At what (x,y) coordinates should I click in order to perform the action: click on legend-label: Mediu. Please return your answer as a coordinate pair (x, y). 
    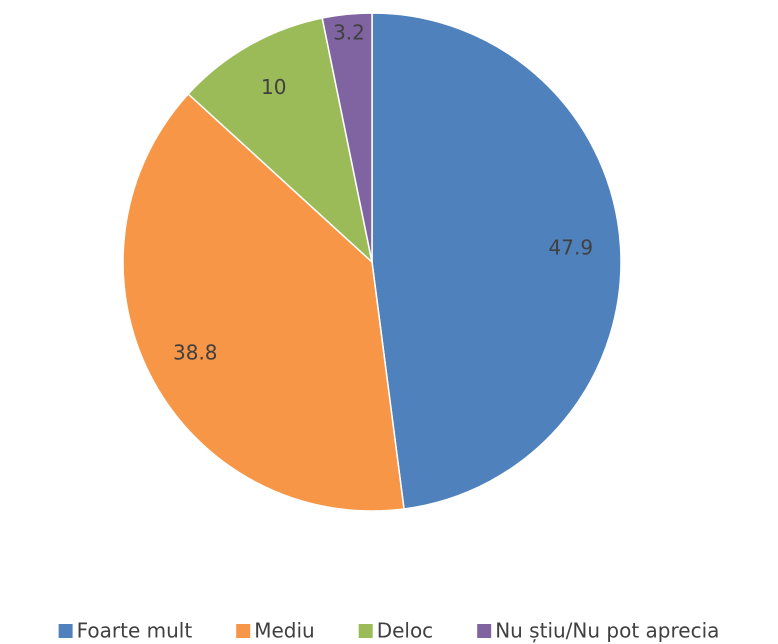
    Looking at the image, I should click on (284, 631).